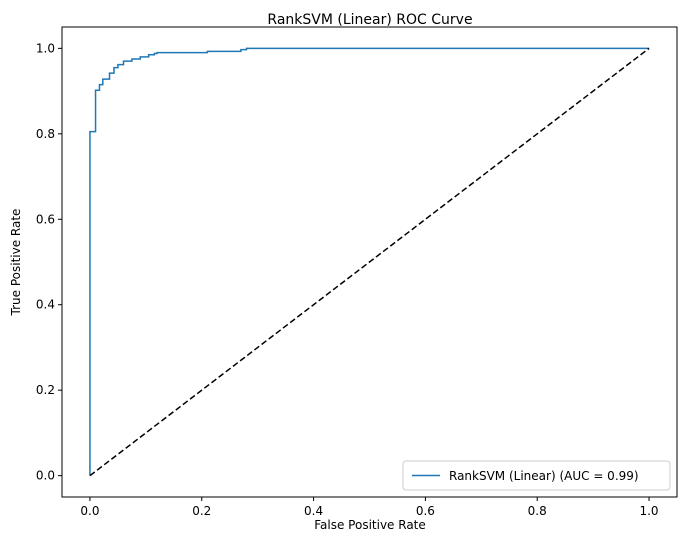 Image resolution: width=691 pixels, height=547 pixels. What do you see at coordinates (370, 525) in the screenshot?
I see `x-axis-label: False Positive Rate` at bounding box center [370, 525].